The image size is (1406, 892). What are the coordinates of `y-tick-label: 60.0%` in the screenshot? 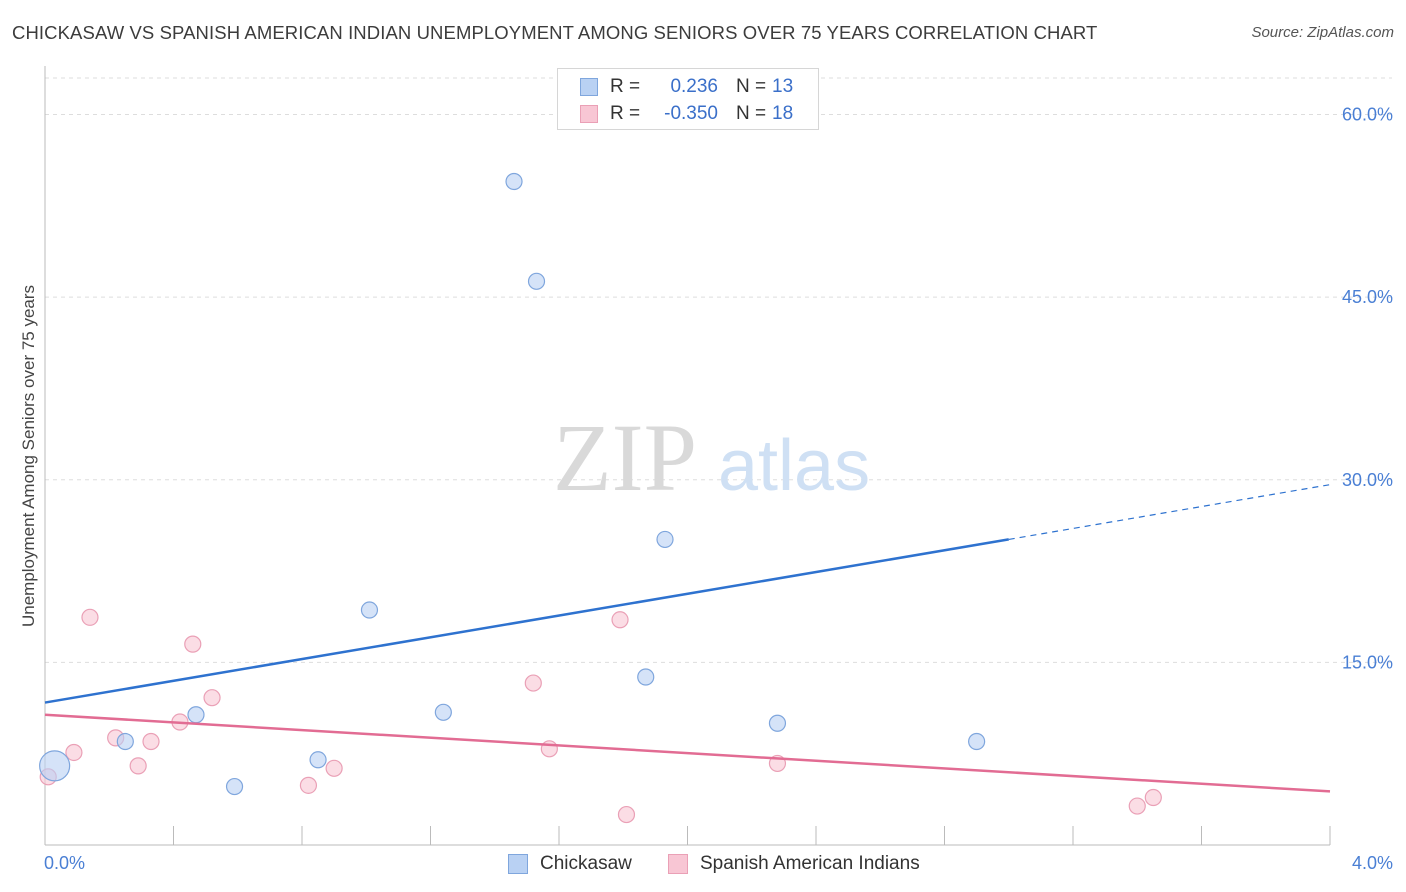 It's located at (1367, 115).